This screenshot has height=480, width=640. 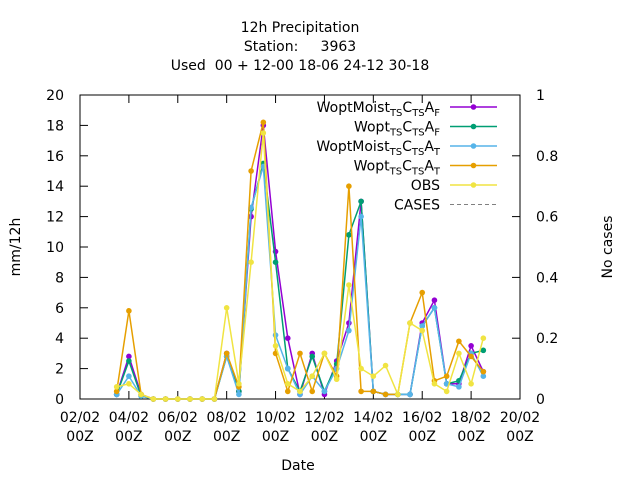 I want to click on chart-title: Station: 3963, so click(x=300, y=47).